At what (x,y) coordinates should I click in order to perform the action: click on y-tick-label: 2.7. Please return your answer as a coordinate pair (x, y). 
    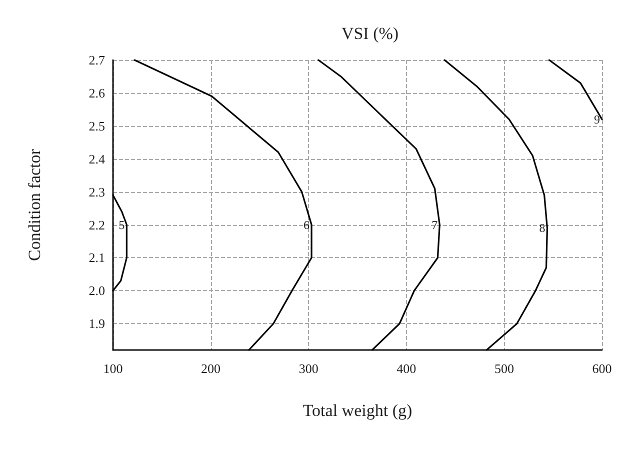
    Looking at the image, I should click on (97, 60).